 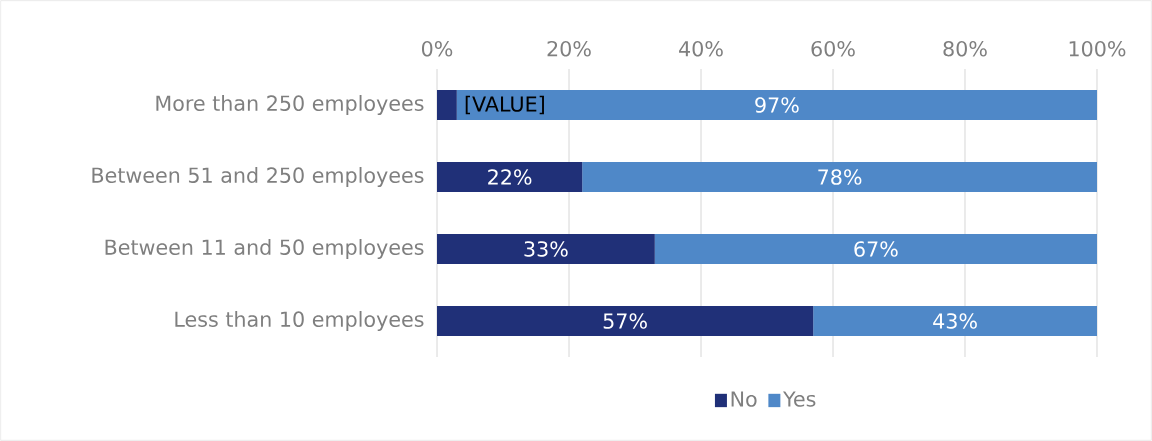 What do you see at coordinates (437, 48) in the screenshot?
I see `x-tick-label: 0%` at bounding box center [437, 48].